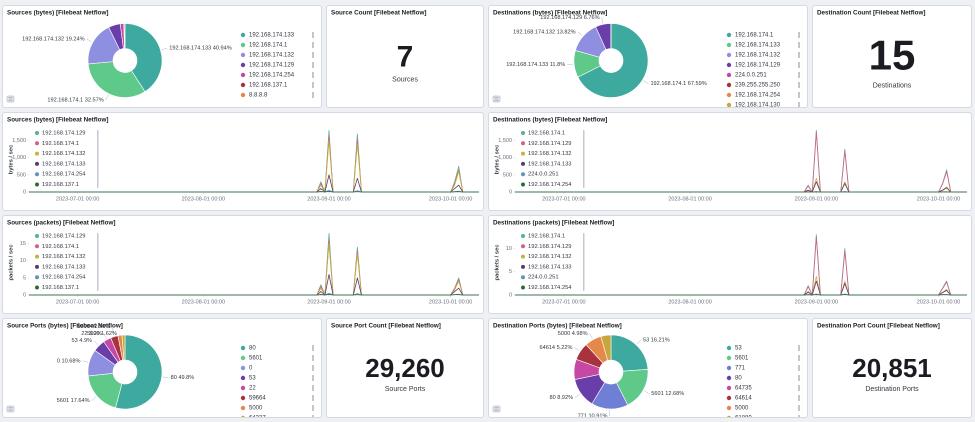 The image size is (975, 422). Describe the element at coordinates (405, 79) in the screenshot. I see `metric-label: Sources` at that location.